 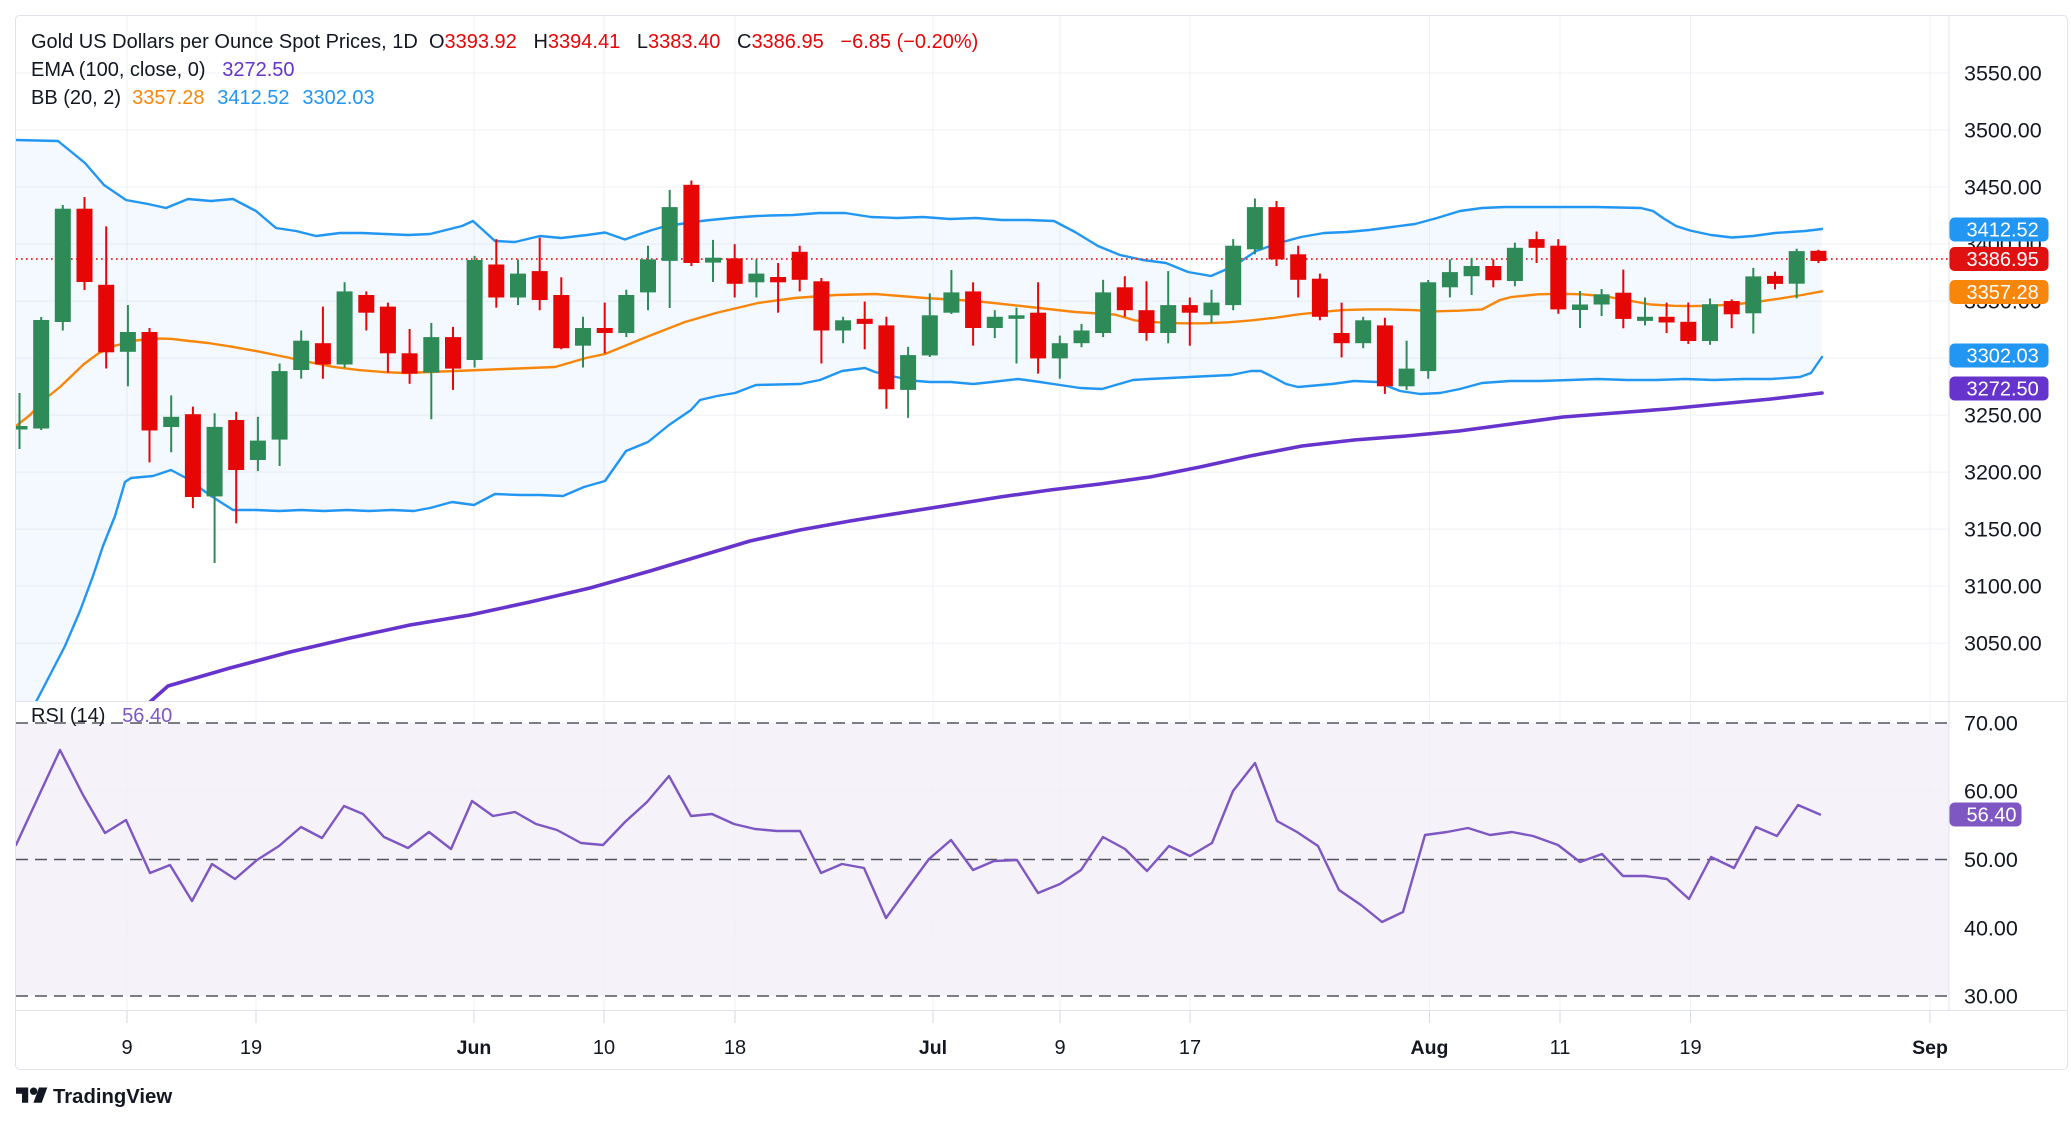 What do you see at coordinates (1991, 929) in the screenshot?
I see `svg-text: 40.00` at bounding box center [1991, 929].